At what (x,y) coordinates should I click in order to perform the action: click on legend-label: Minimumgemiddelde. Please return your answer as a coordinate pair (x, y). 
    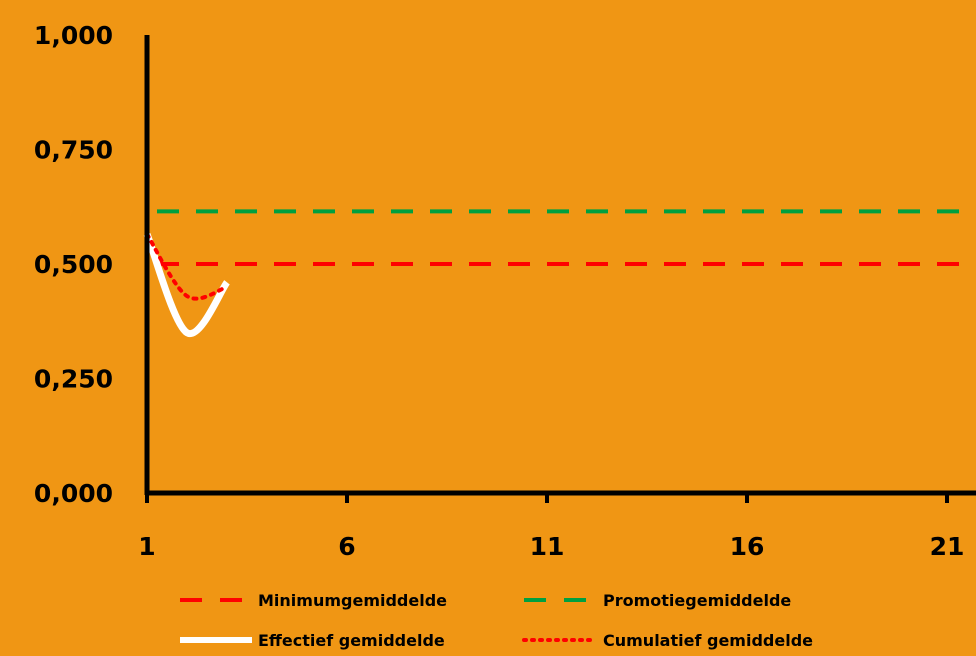
    Looking at the image, I should click on (352, 600).